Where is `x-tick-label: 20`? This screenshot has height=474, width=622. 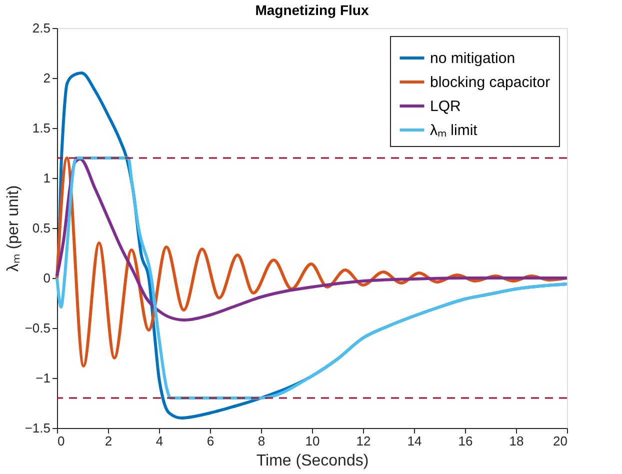
x-tick-label: 20 is located at coordinates (560, 441).